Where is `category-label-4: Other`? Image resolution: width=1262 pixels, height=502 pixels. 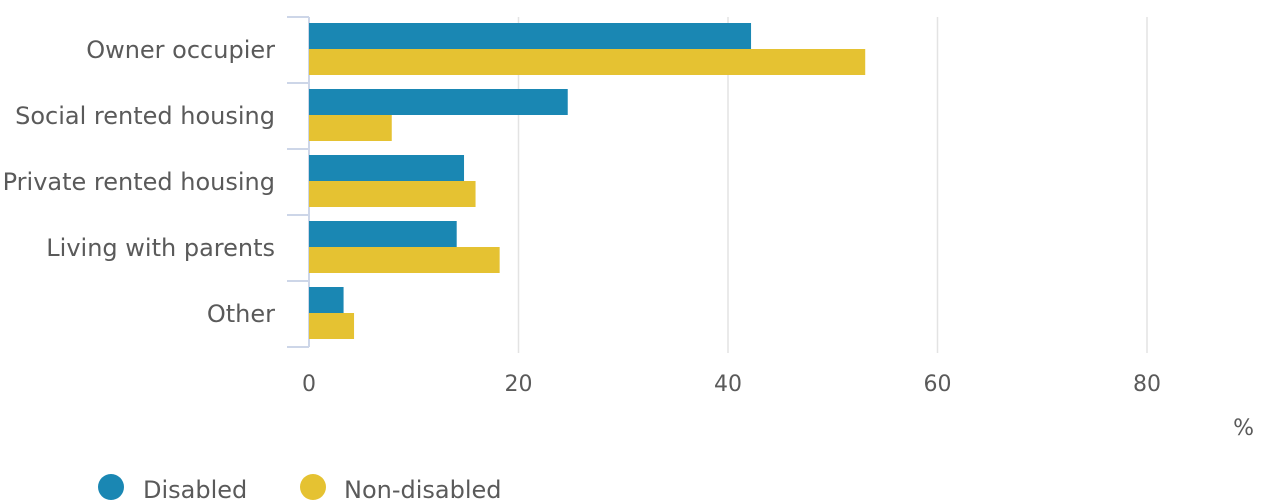
category-label-4: Other is located at coordinates (241, 314).